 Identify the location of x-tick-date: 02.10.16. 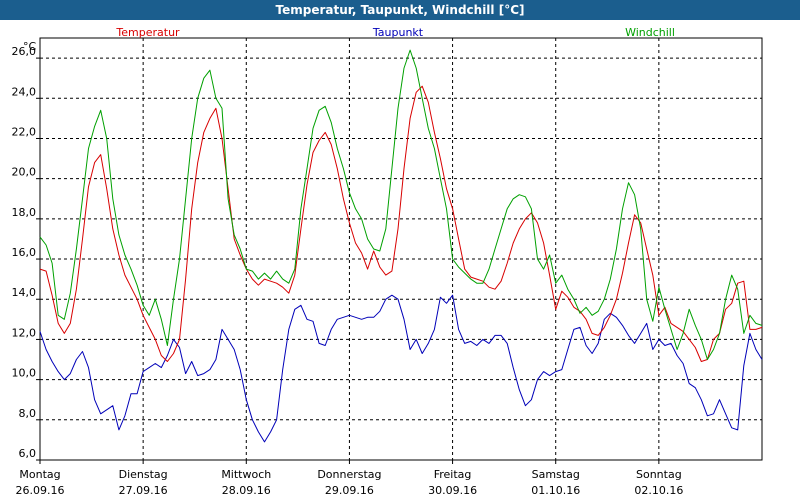
(658, 490).